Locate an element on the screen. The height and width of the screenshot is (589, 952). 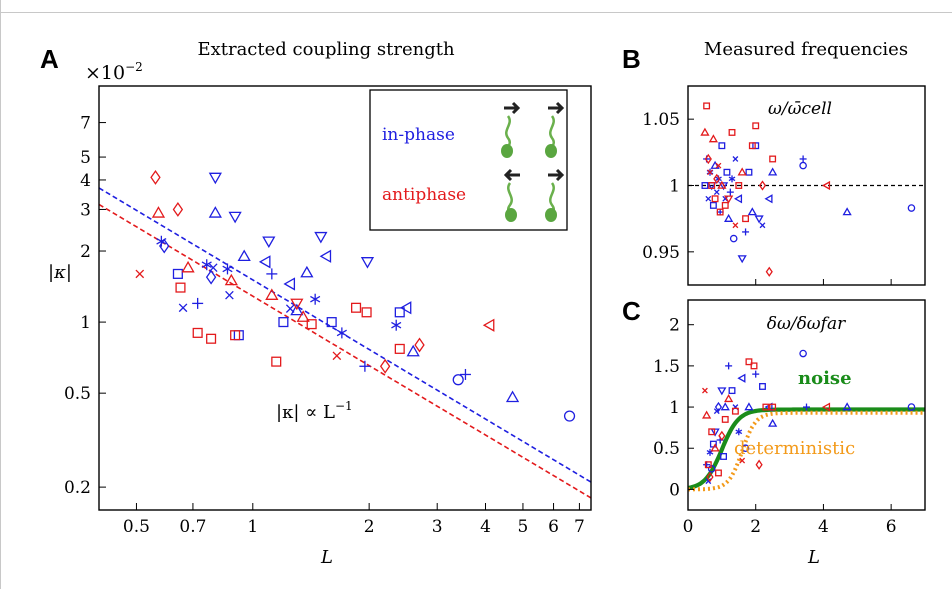
y-tick-label: 0 is located at coordinates (674, 490).